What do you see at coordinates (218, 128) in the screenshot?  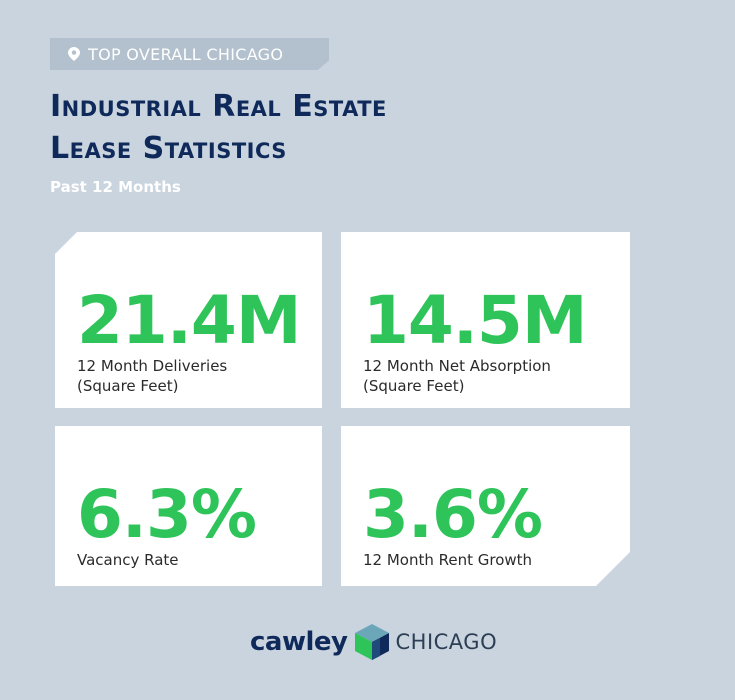 I see `page-title: Industrial Real Estate Lease Statistics` at bounding box center [218, 128].